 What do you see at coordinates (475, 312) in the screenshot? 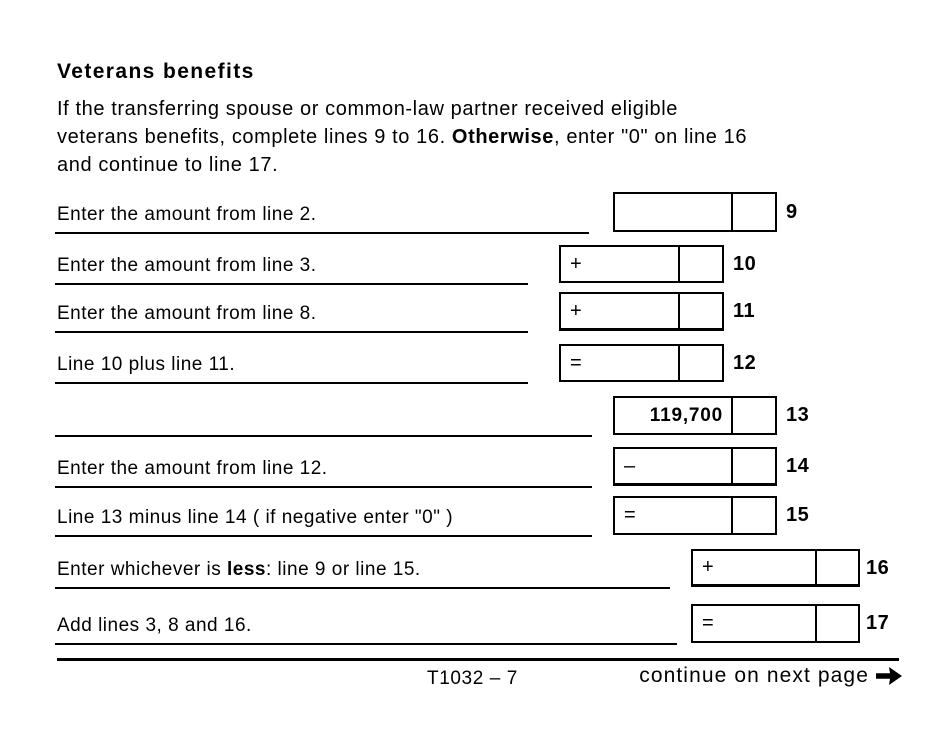
I see `form-row-line-11: Enter the amount from line 8. + 11` at bounding box center [475, 312].